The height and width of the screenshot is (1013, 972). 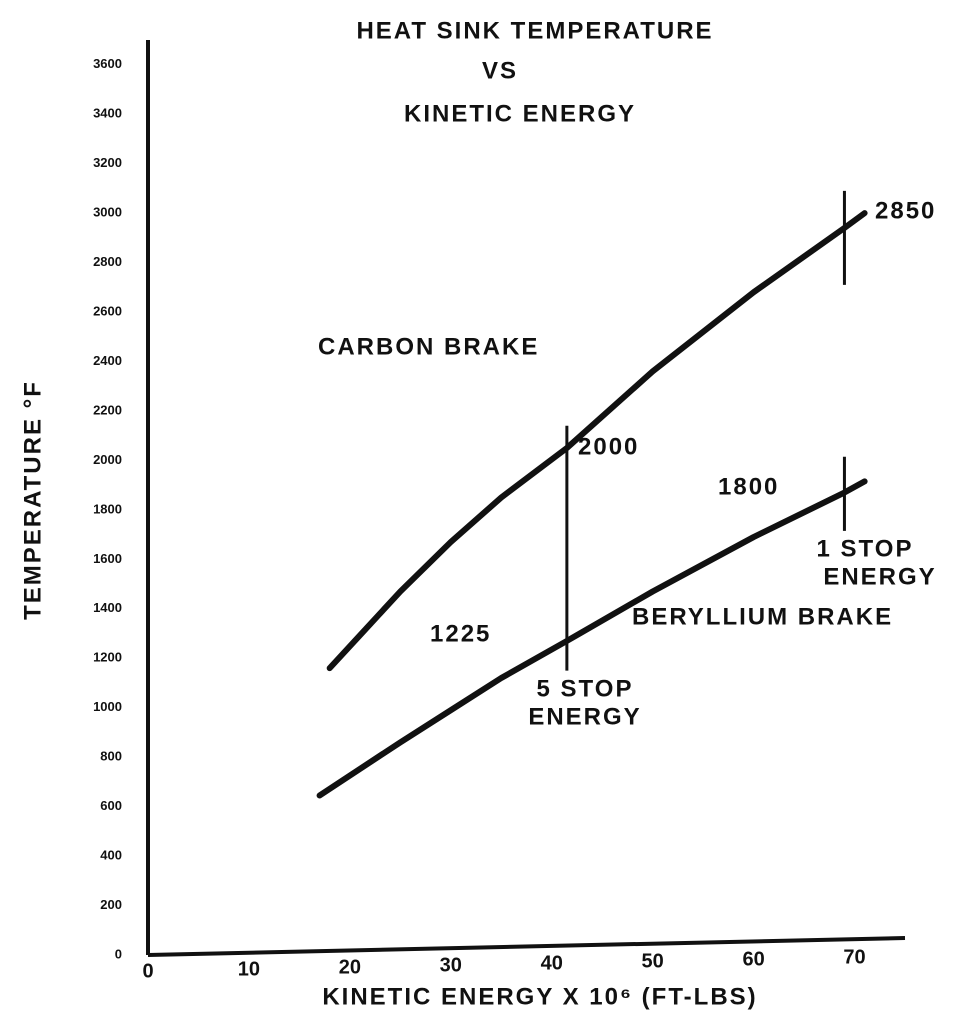 What do you see at coordinates (32, 500) in the screenshot?
I see `y-axis-label: TEMPERATURE °F` at bounding box center [32, 500].